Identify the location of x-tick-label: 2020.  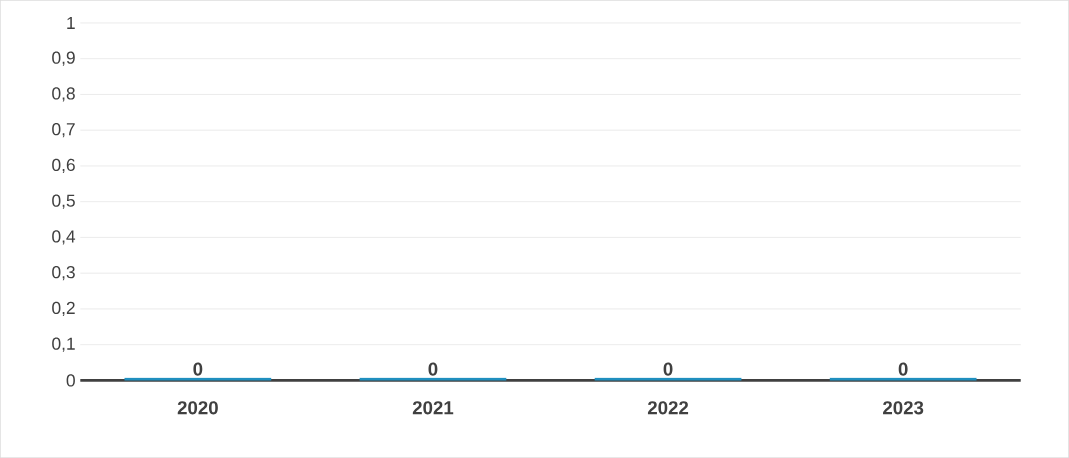
(197, 408).